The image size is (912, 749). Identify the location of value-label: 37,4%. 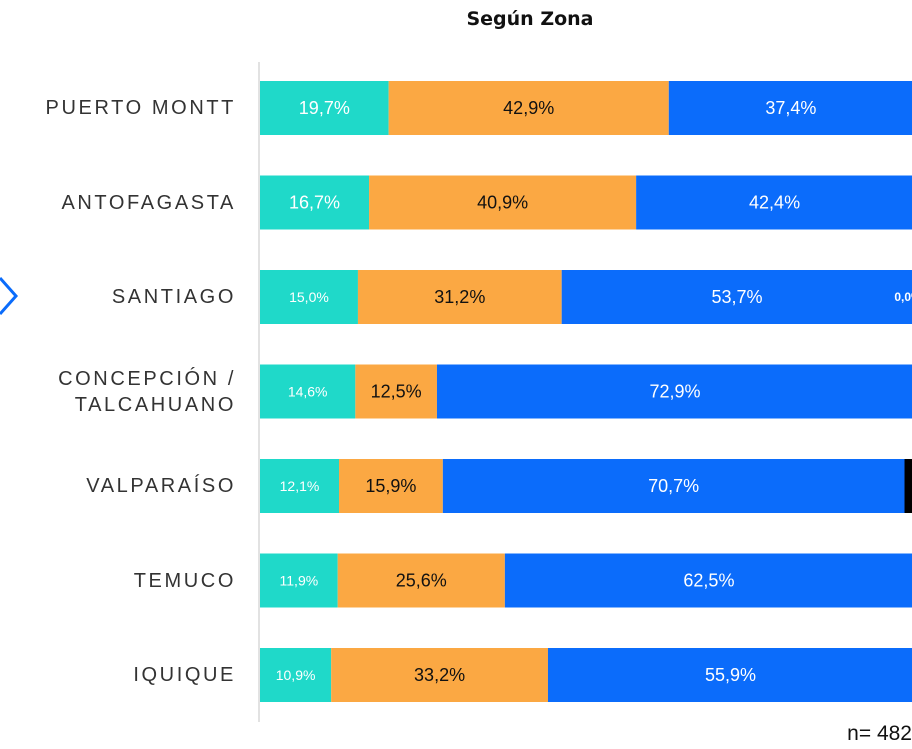
(790, 108).